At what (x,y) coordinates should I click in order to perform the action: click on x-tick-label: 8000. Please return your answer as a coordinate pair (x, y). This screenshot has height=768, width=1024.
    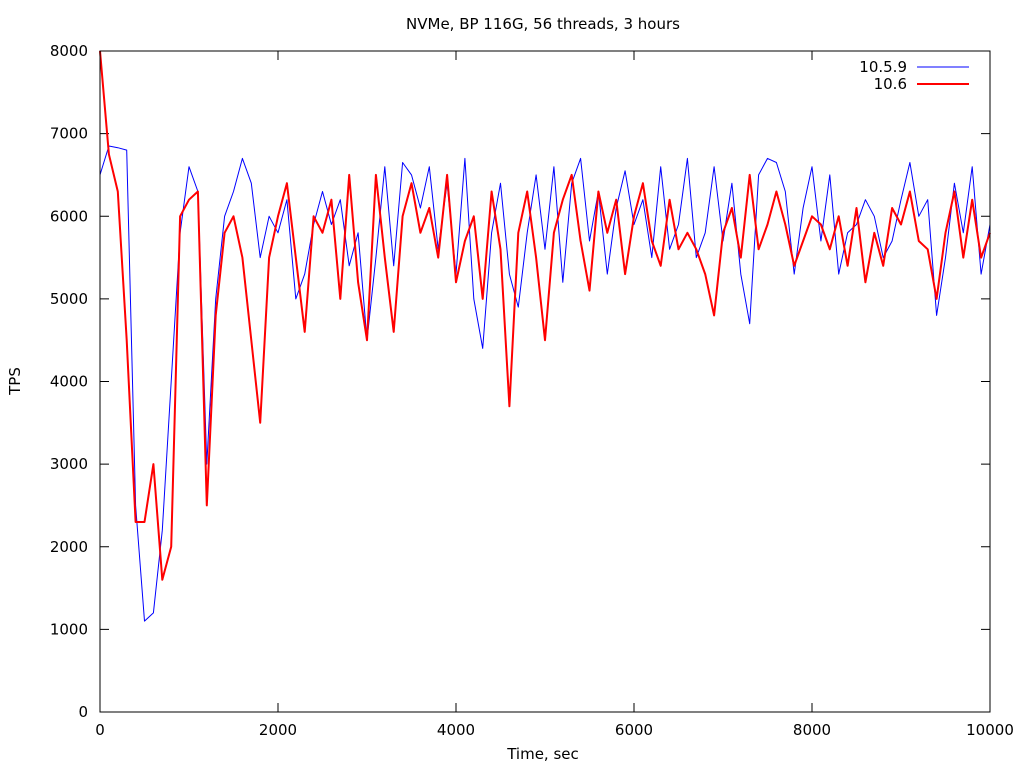
    Looking at the image, I should click on (812, 730).